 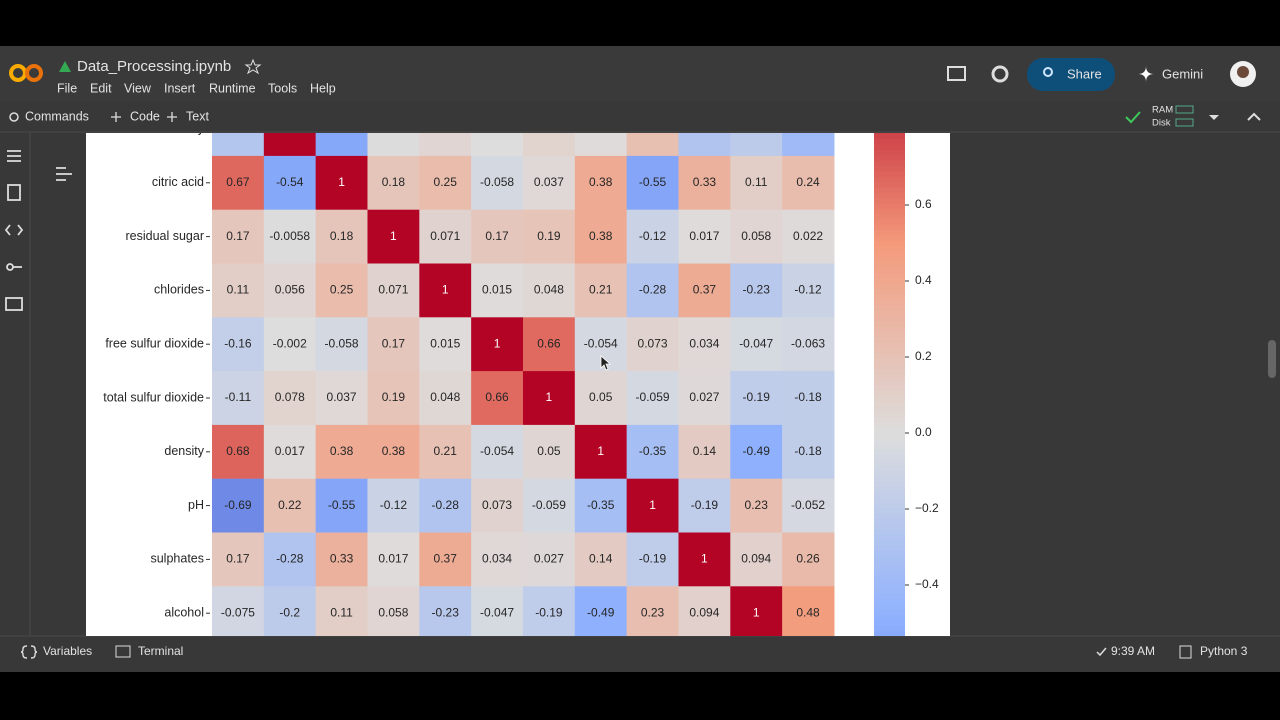 What do you see at coordinates (197, 116) in the screenshot?
I see `toolbar-item: Text` at bounding box center [197, 116].